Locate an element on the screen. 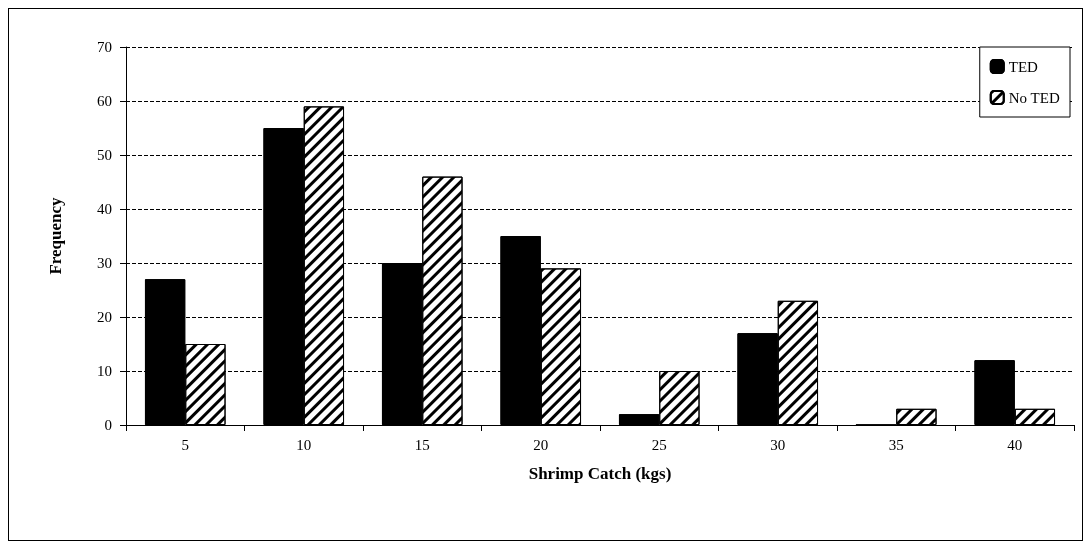 The width and height of the screenshot is (1091, 549). y-tick-label: 0 is located at coordinates (108, 425).